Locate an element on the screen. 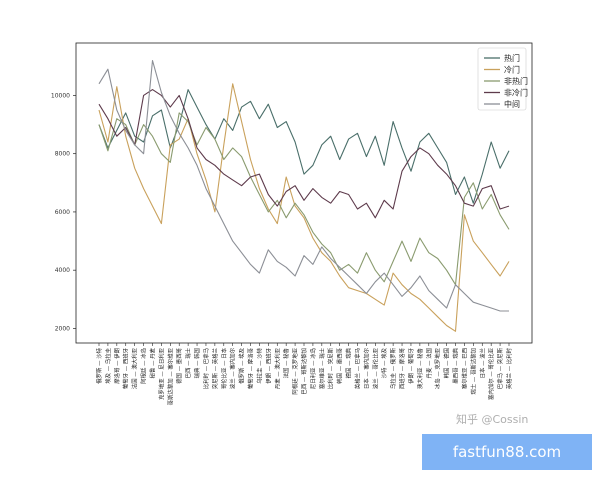  x-tick-label: 巴西 — 瑞士 is located at coordinates (188, 362).